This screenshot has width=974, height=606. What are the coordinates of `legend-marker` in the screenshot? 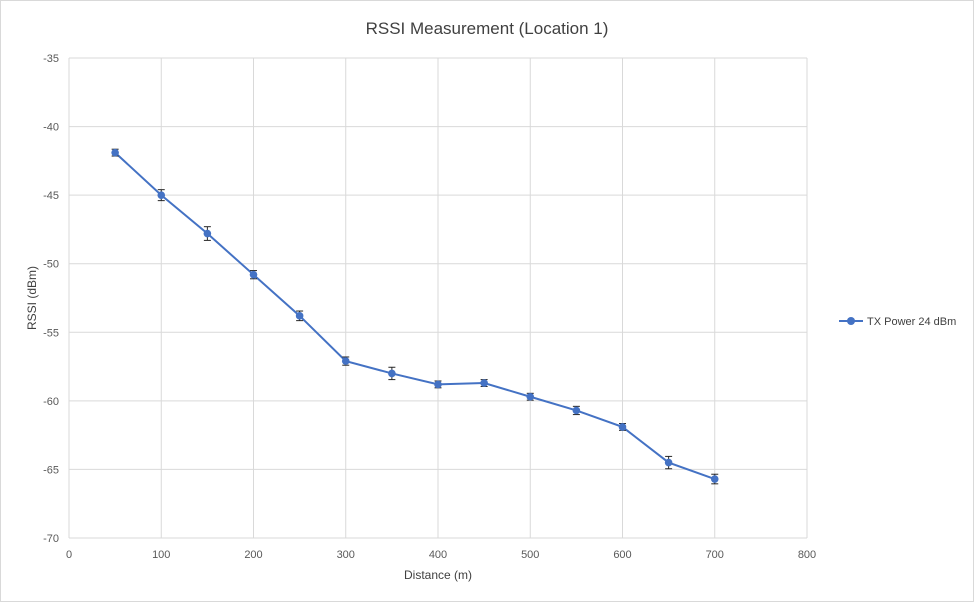 It's located at (851, 321).